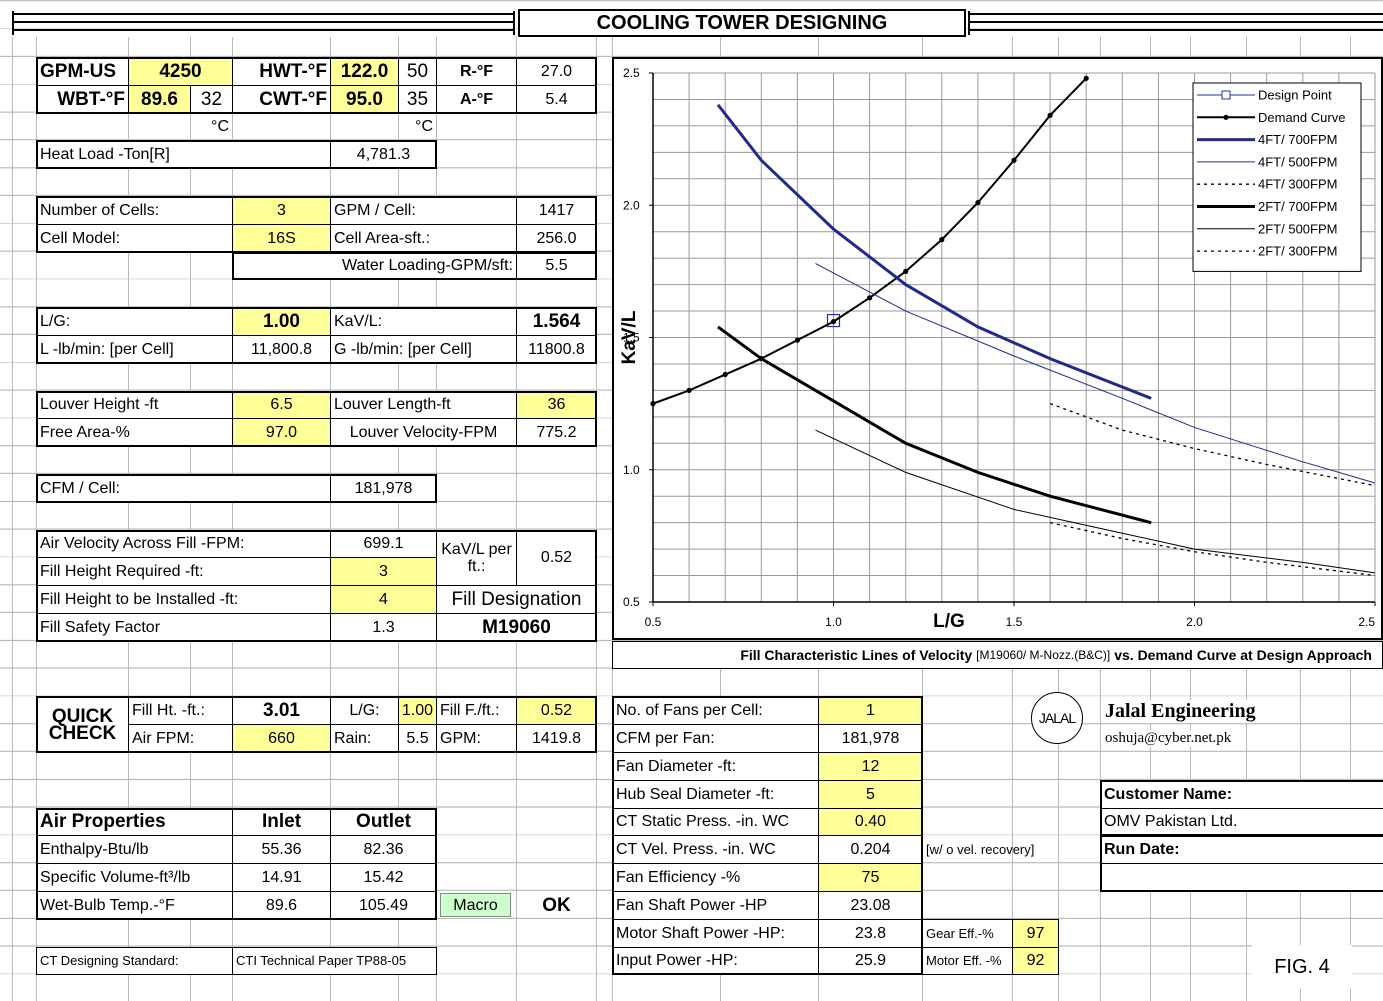 Image resolution: width=1383 pixels, height=1001 pixels. What do you see at coordinates (1243, 655) in the screenshot?
I see `caption-part: vs. Demand Curve at Design Approach` at bounding box center [1243, 655].